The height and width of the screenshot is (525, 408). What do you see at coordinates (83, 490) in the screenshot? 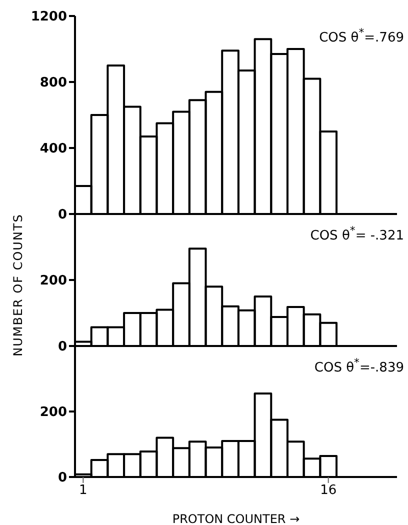
I see `x-tick-label: 1` at bounding box center [83, 490].